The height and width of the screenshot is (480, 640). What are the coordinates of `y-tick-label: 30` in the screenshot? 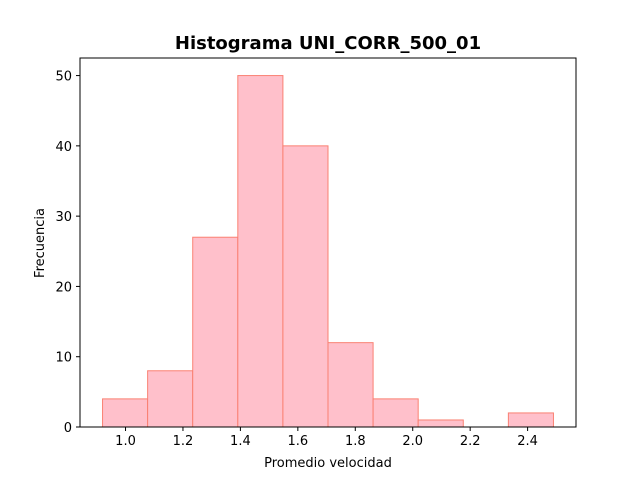 It's located at (63, 217).